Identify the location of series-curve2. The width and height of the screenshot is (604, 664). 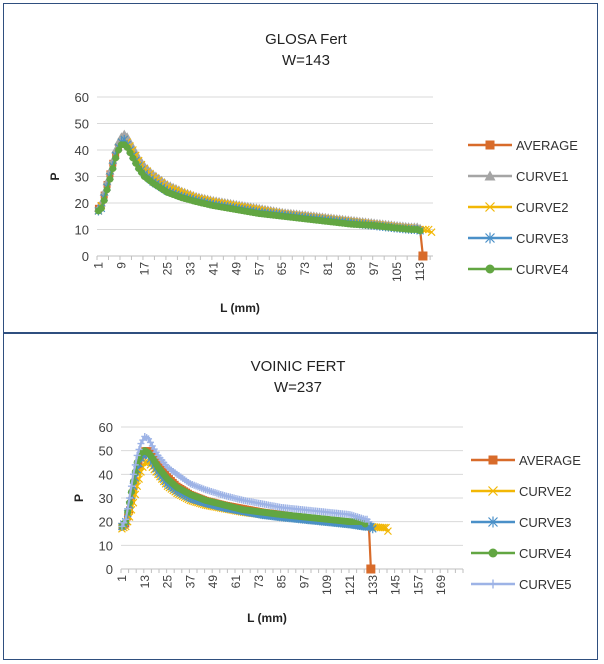
(265, 186).